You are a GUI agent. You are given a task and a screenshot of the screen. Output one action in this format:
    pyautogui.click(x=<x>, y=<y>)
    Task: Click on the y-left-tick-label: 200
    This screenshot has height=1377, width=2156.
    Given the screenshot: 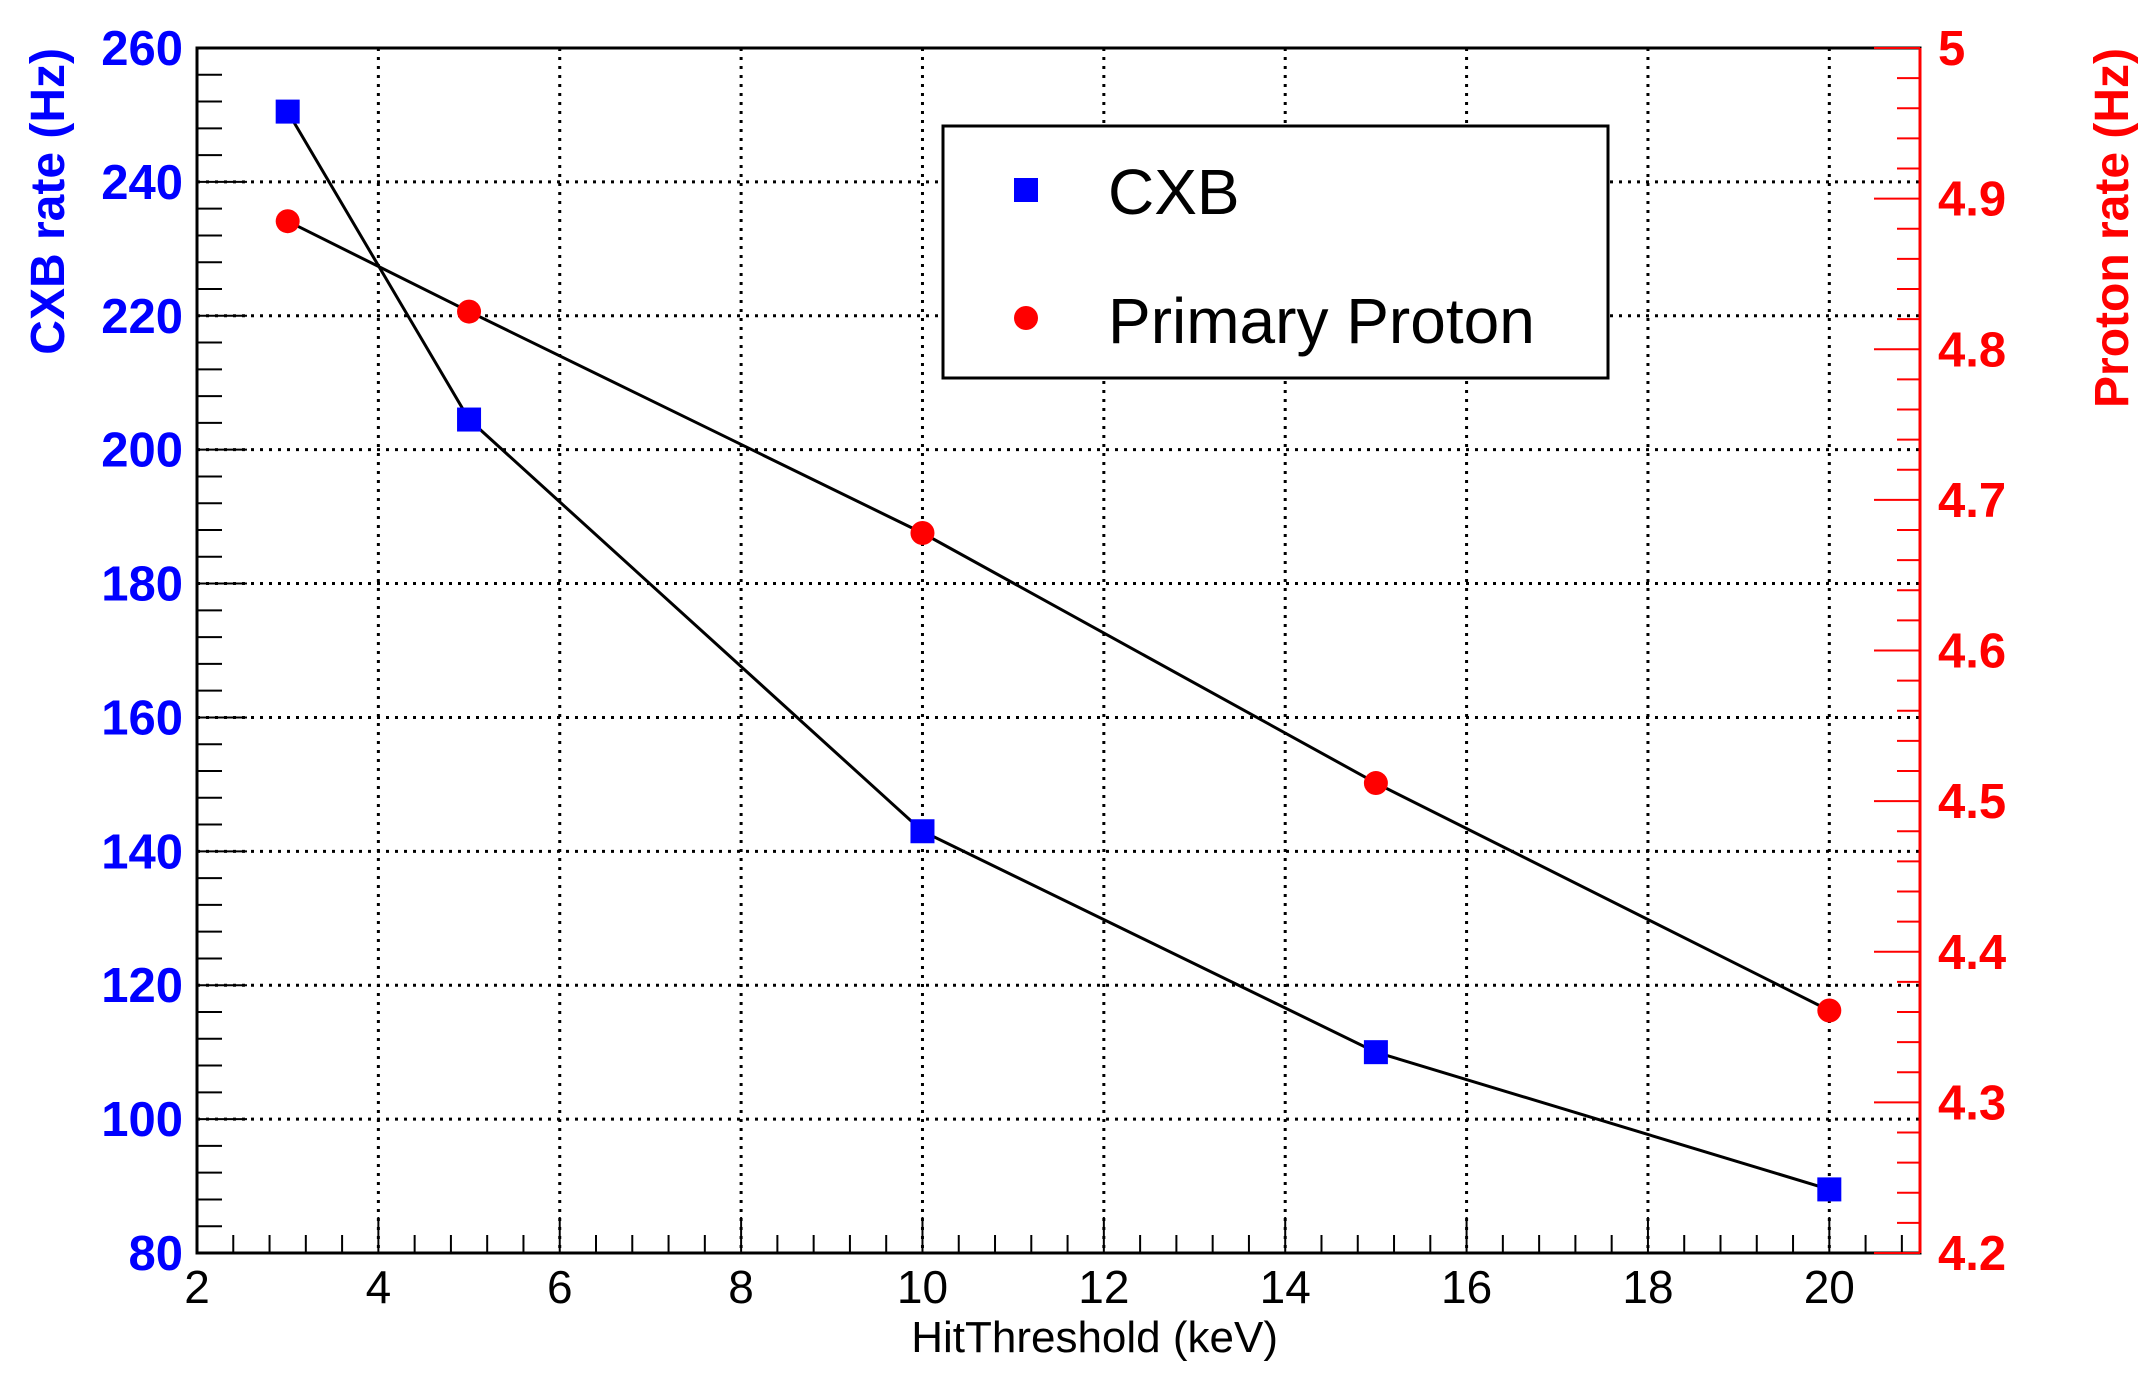 What is the action you would take?
    pyautogui.click(x=142, y=451)
    